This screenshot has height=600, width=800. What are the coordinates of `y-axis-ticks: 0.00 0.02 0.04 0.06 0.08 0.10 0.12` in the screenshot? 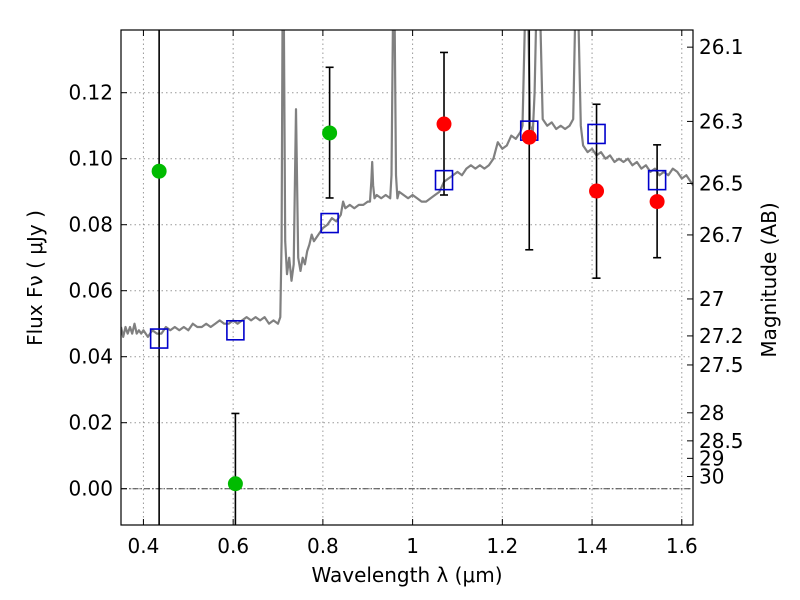 It's located at (97, 291).